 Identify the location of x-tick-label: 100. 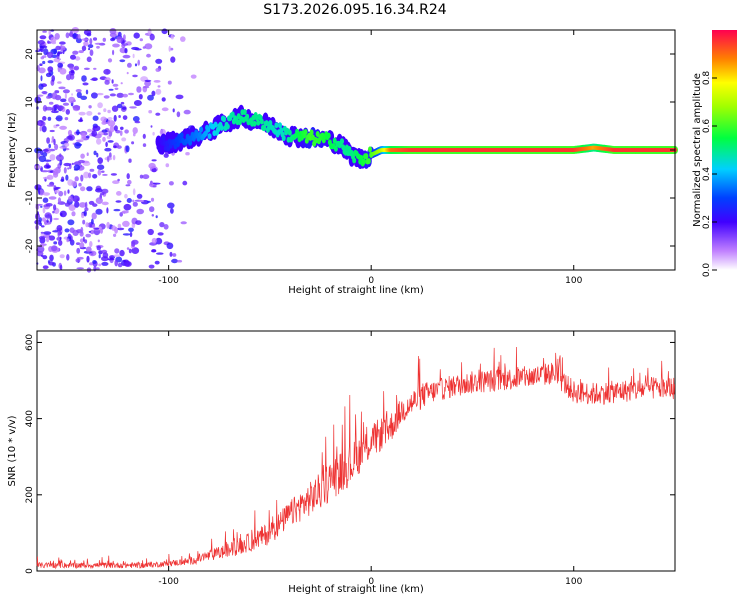
(573, 582).